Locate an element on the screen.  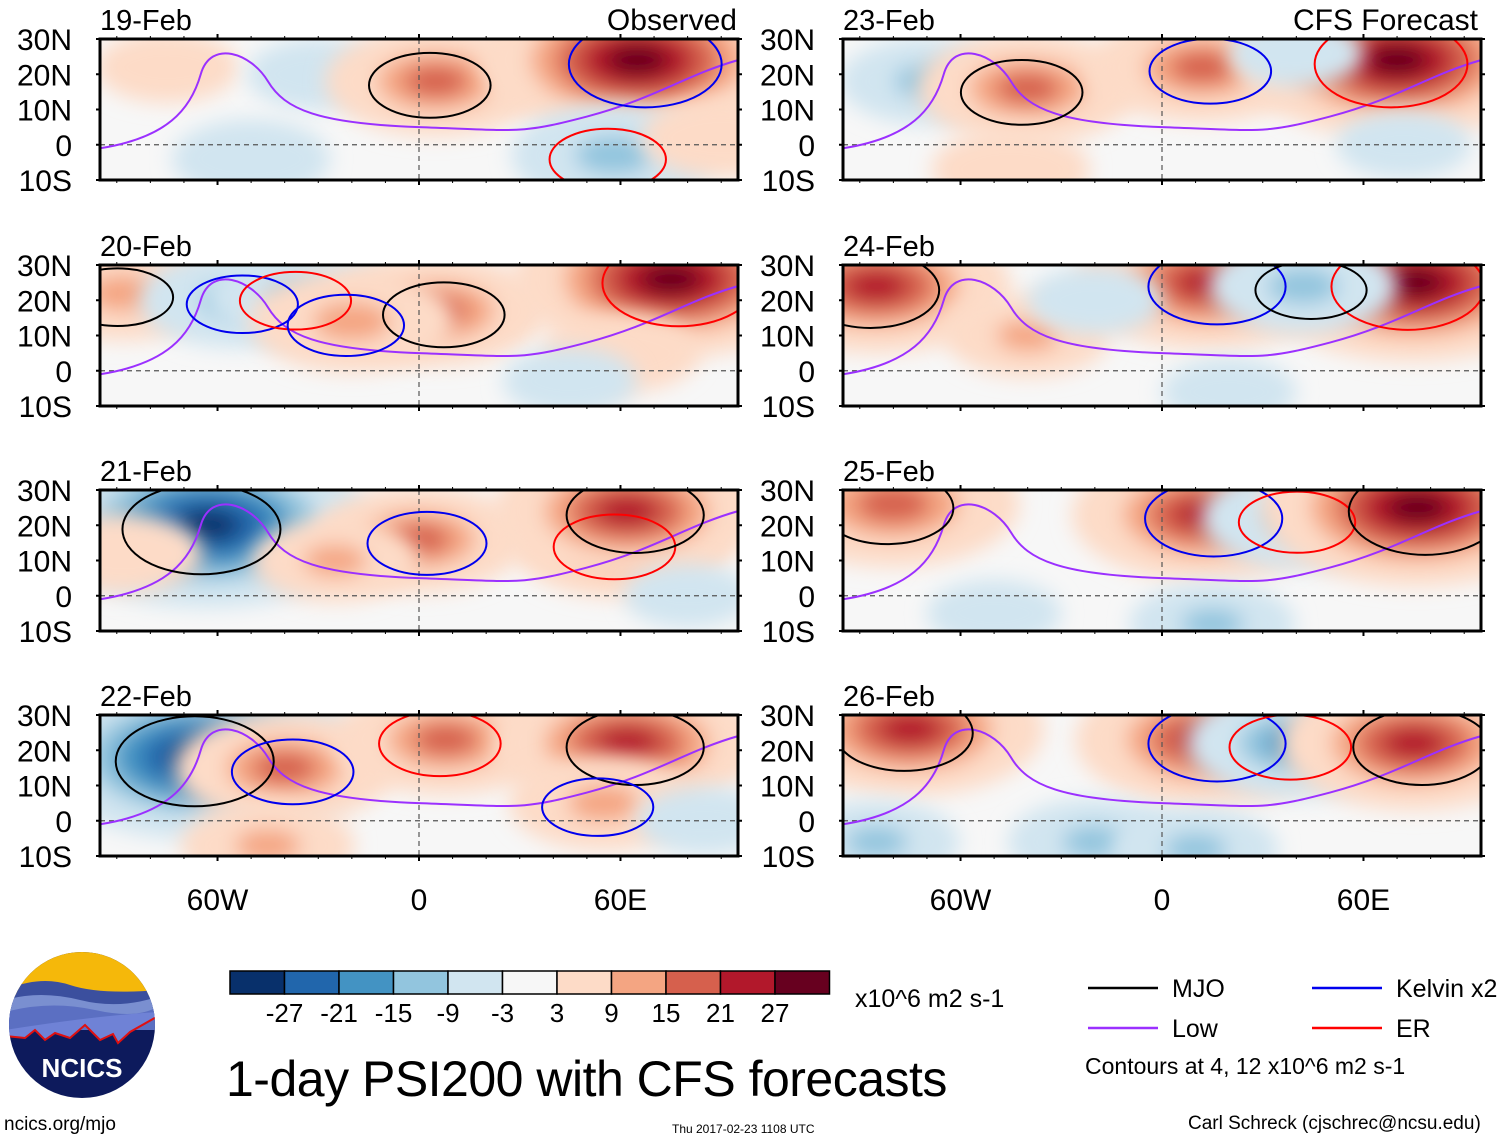
legend: MJO Kelvin x2 Low ER is located at coordinates (1292, 1009).